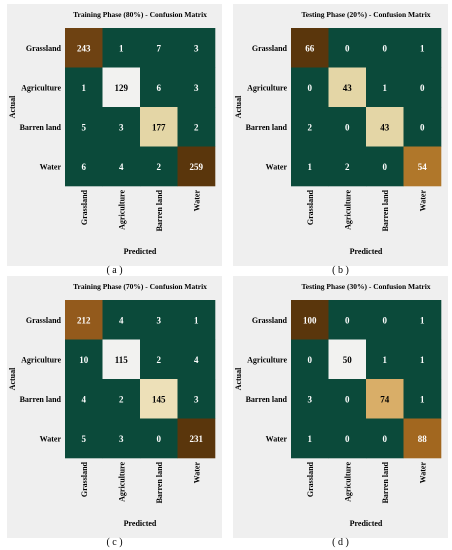  Describe the element at coordinates (140, 14) in the screenshot. I see `chart-title: Training Phase (80%) - Confusion Matrix` at that location.